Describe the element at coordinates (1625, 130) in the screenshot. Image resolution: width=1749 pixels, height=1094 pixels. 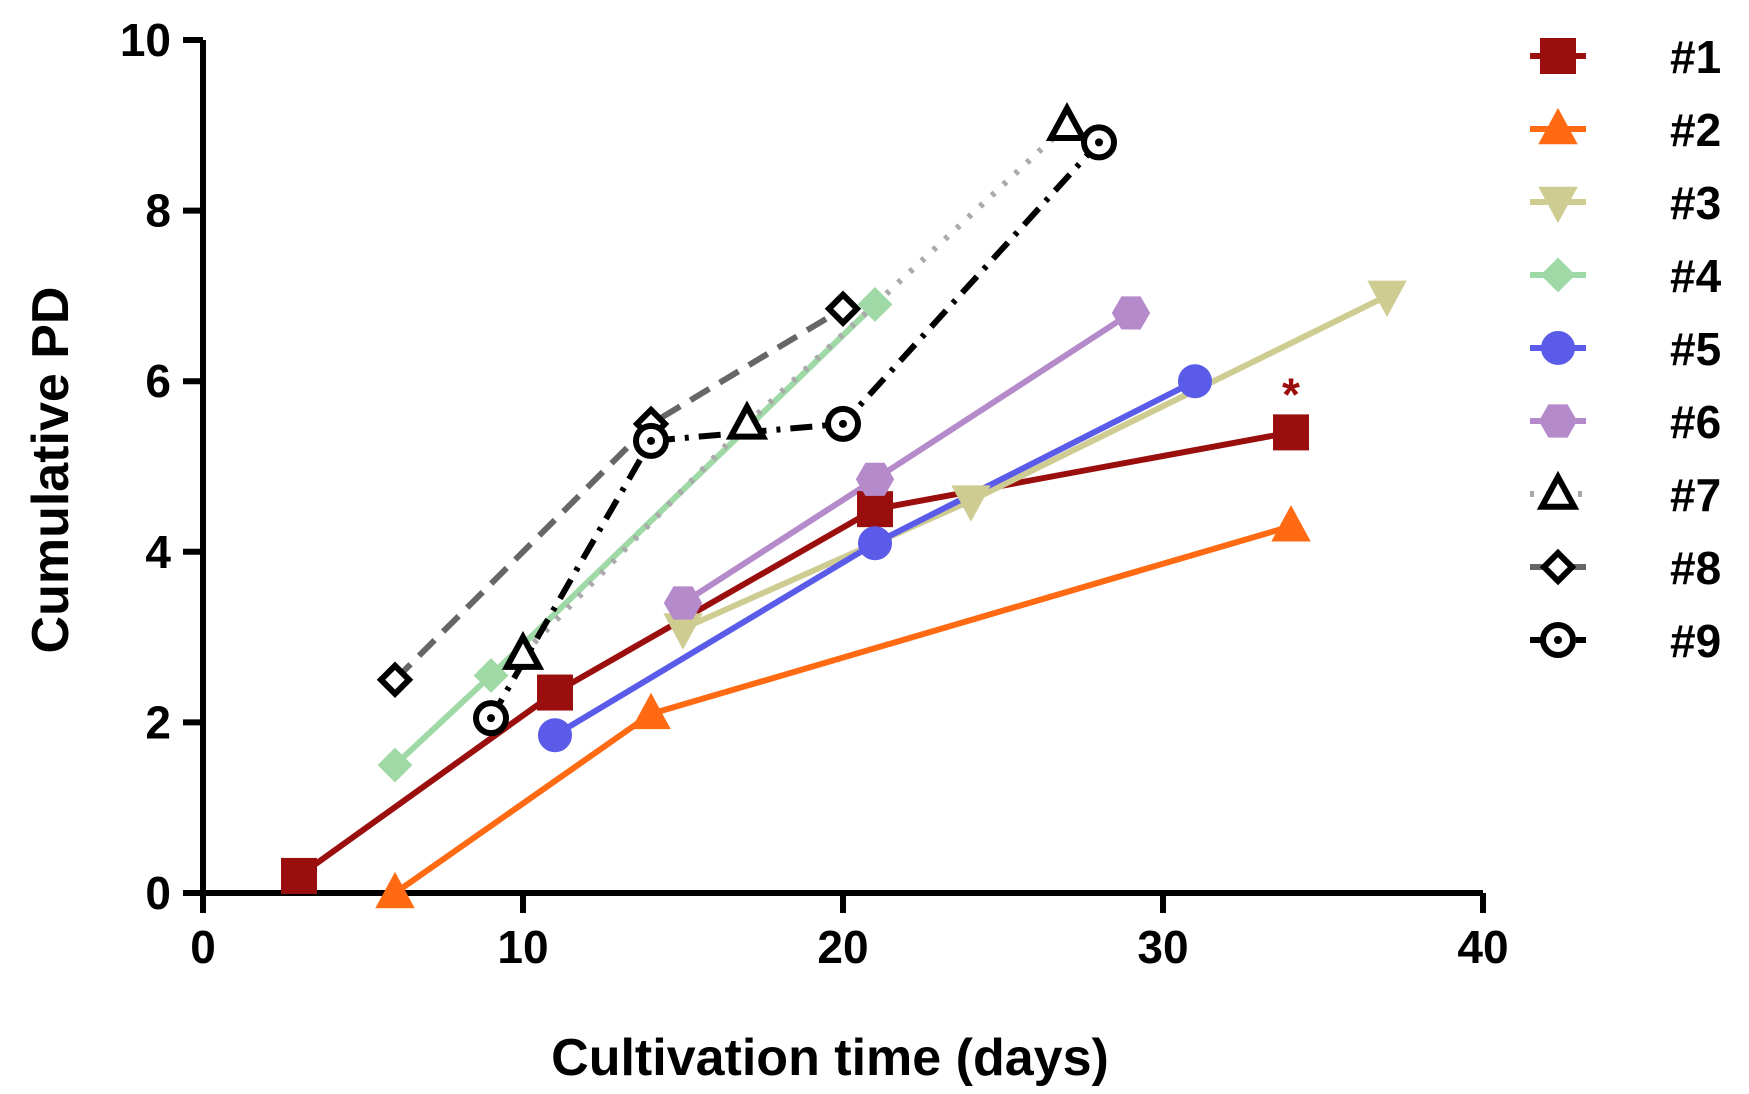
I see `legend-entry-2: #2` at that location.